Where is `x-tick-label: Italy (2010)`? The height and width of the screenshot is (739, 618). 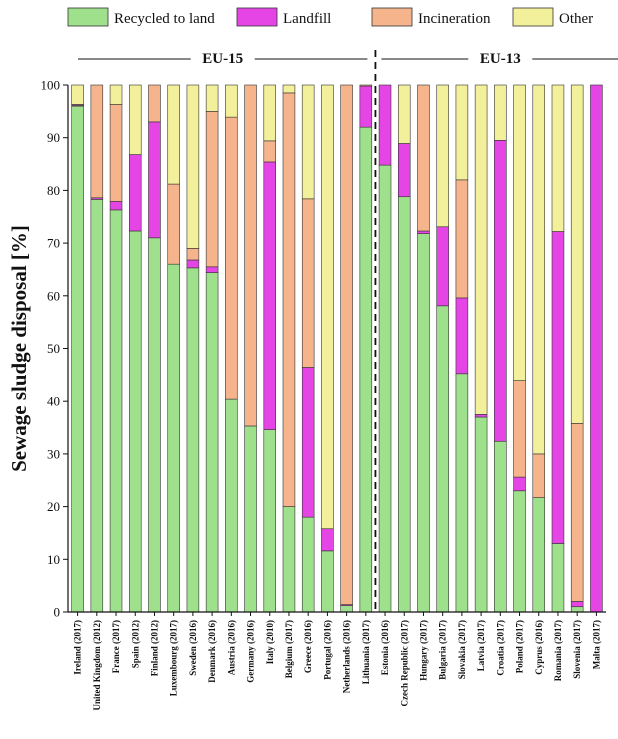
x-tick-label: Italy (2010) is located at coordinates (270, 642).